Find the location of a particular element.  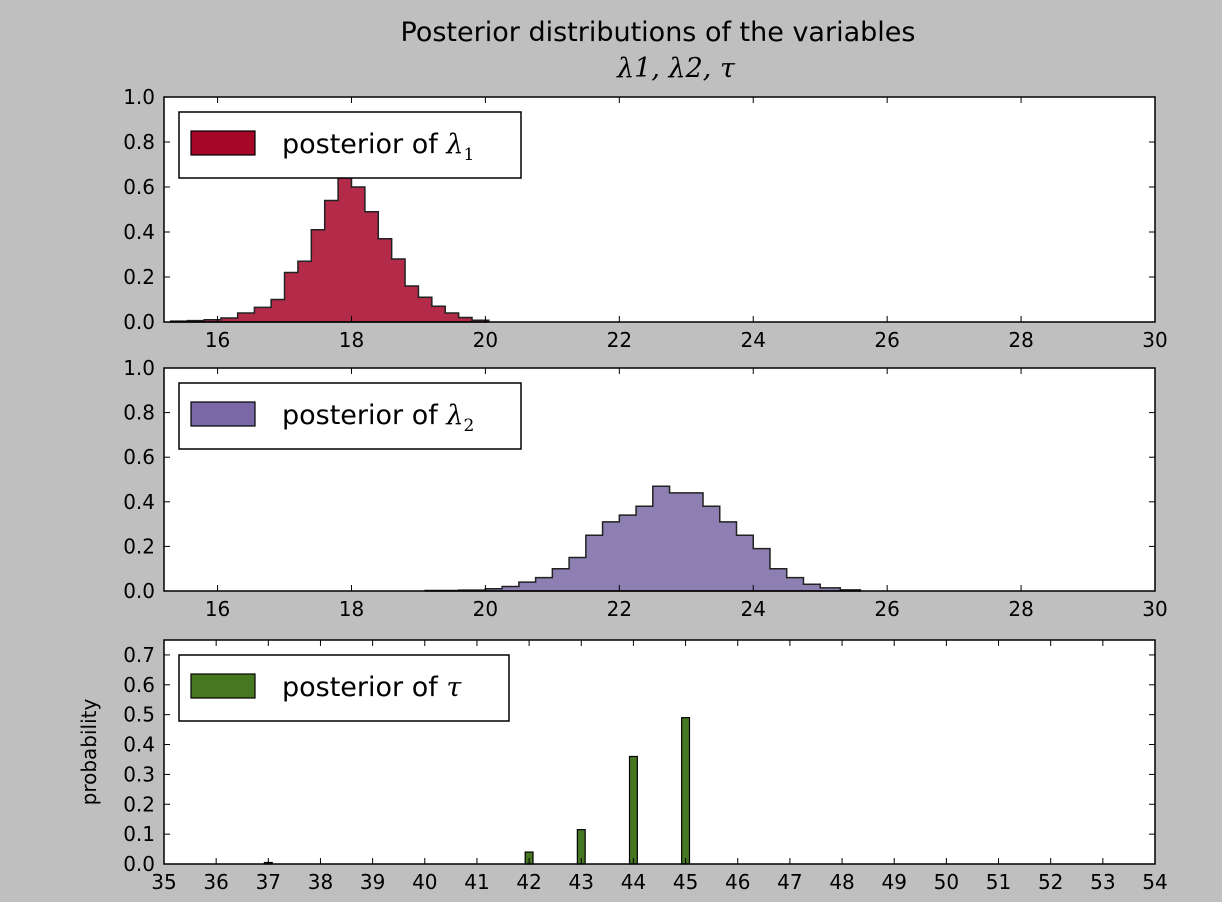

legend-label: posterior of λ1 is located at coordinates (378, 147).